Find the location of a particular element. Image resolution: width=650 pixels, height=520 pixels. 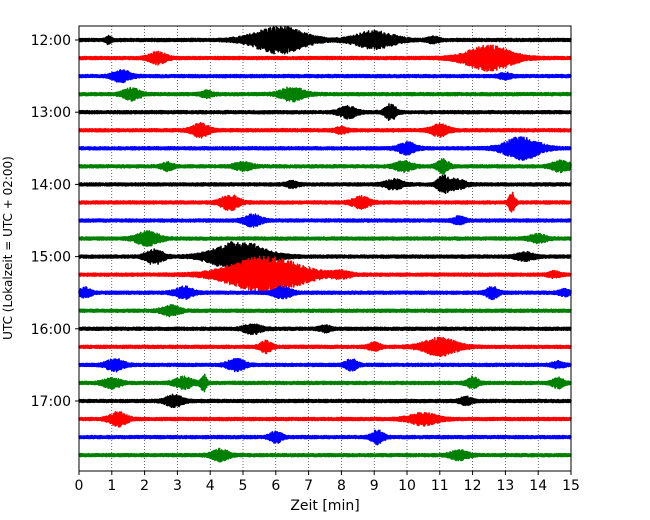

x-tick-label-10: 10 is located at coordinates (407, 486).